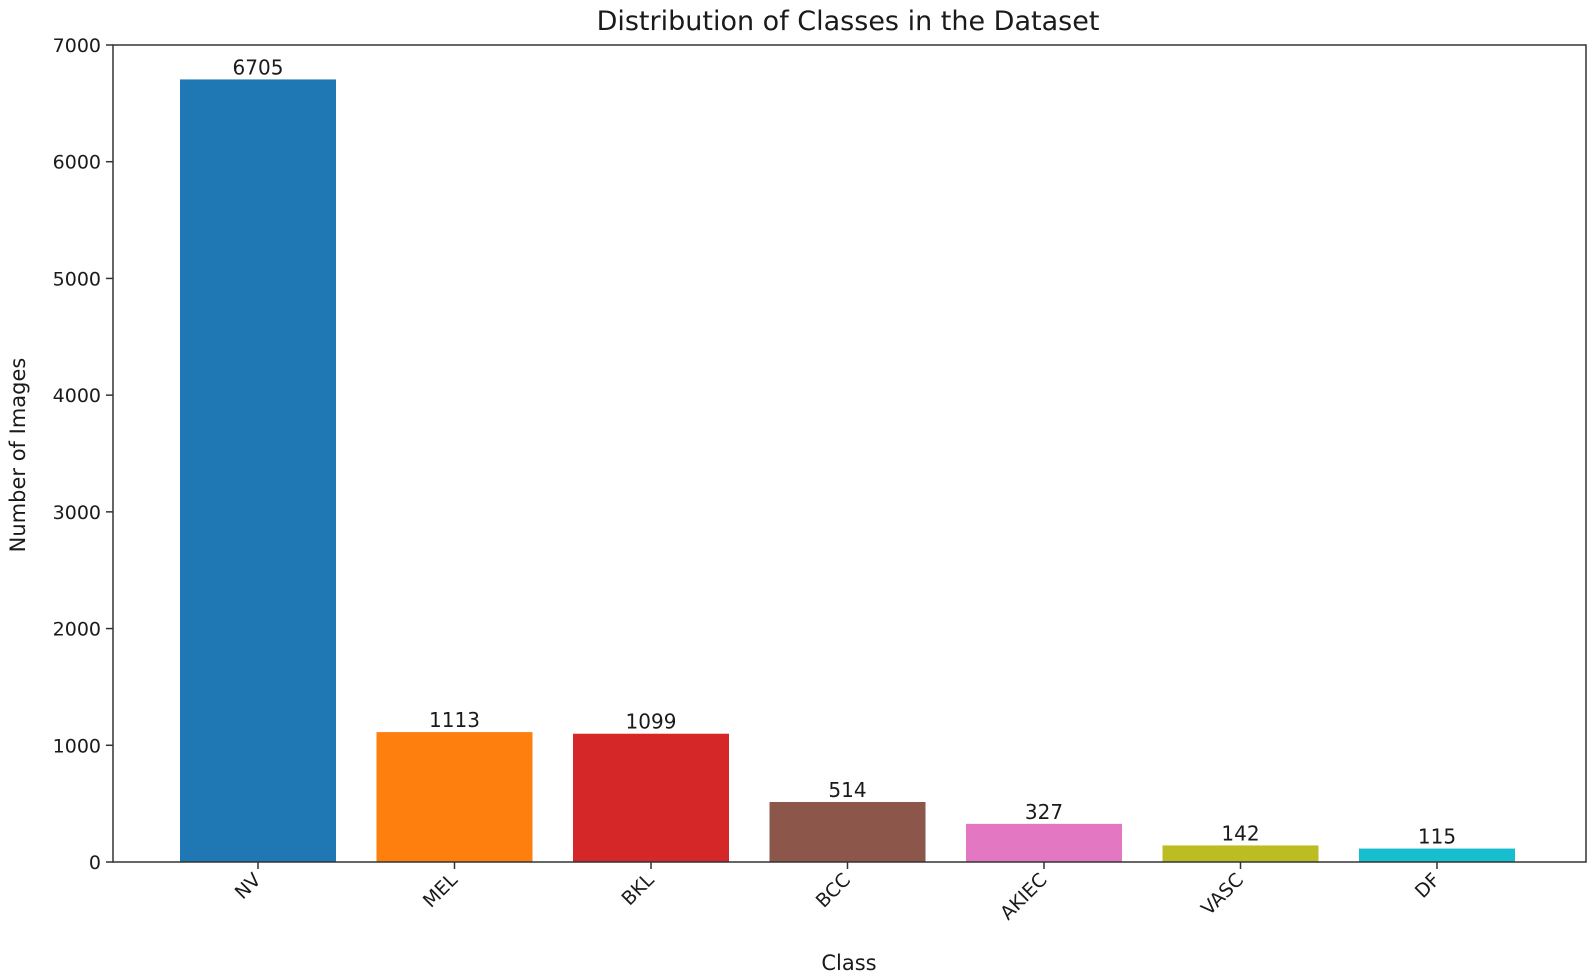 The width and height of the screenshot is (1590, 977). Describe the element at coordinates (248, 886) in the screenshot. I see `x-tick-label-nv: NV` at that location.